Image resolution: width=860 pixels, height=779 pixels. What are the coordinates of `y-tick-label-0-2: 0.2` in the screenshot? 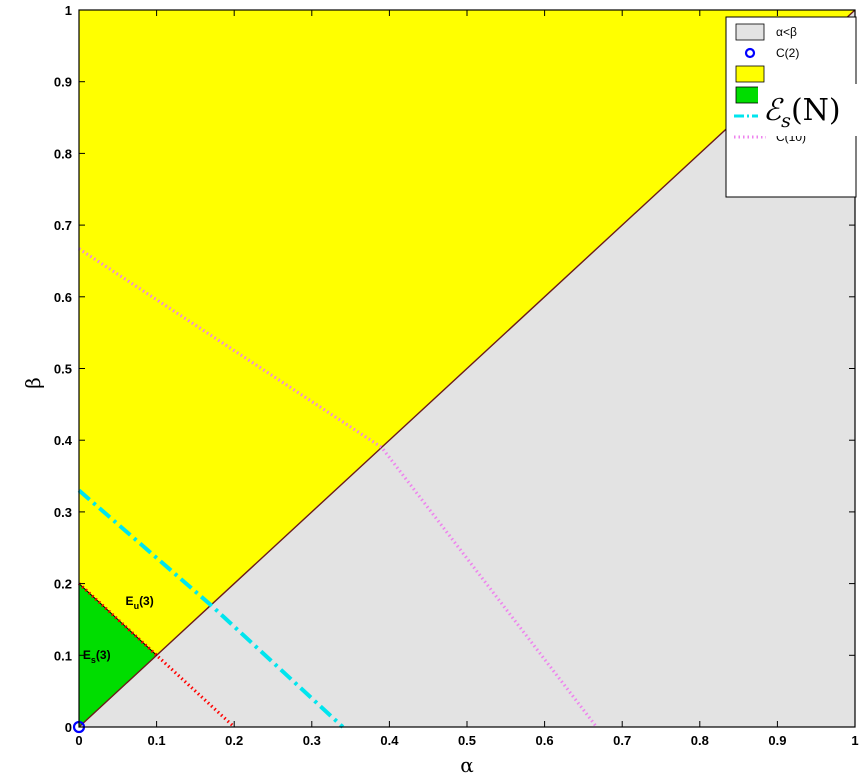 It's located at (63, 584).